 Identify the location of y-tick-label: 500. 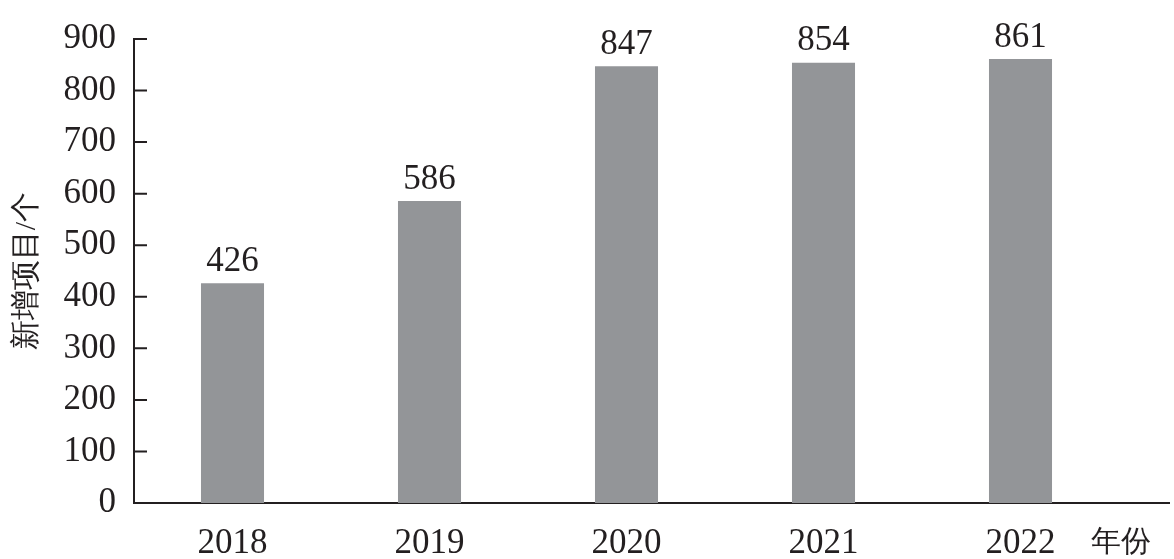
(89, 243).